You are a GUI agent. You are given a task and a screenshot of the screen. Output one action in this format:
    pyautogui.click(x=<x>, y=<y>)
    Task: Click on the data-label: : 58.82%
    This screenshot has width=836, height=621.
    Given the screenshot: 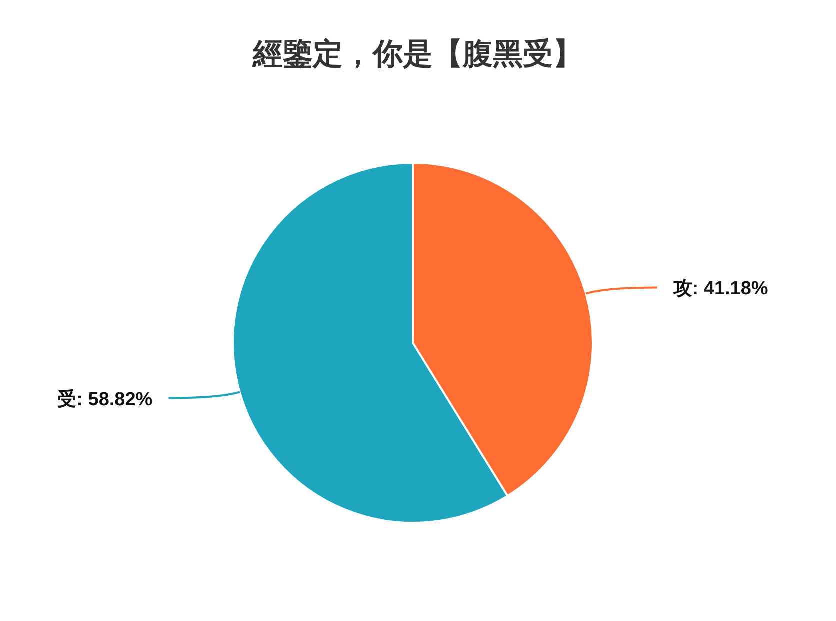 What is the action you would take?
    pyautogui.click(x=114, y=399)
    